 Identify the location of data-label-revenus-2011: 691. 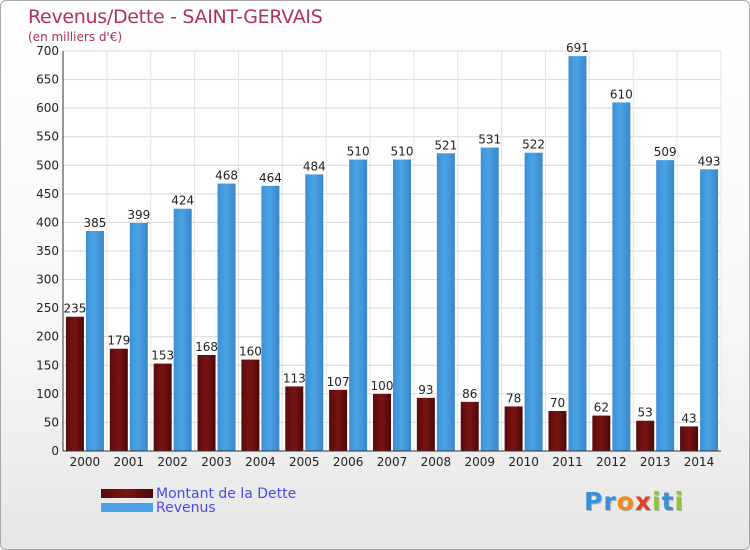
(577, 48).